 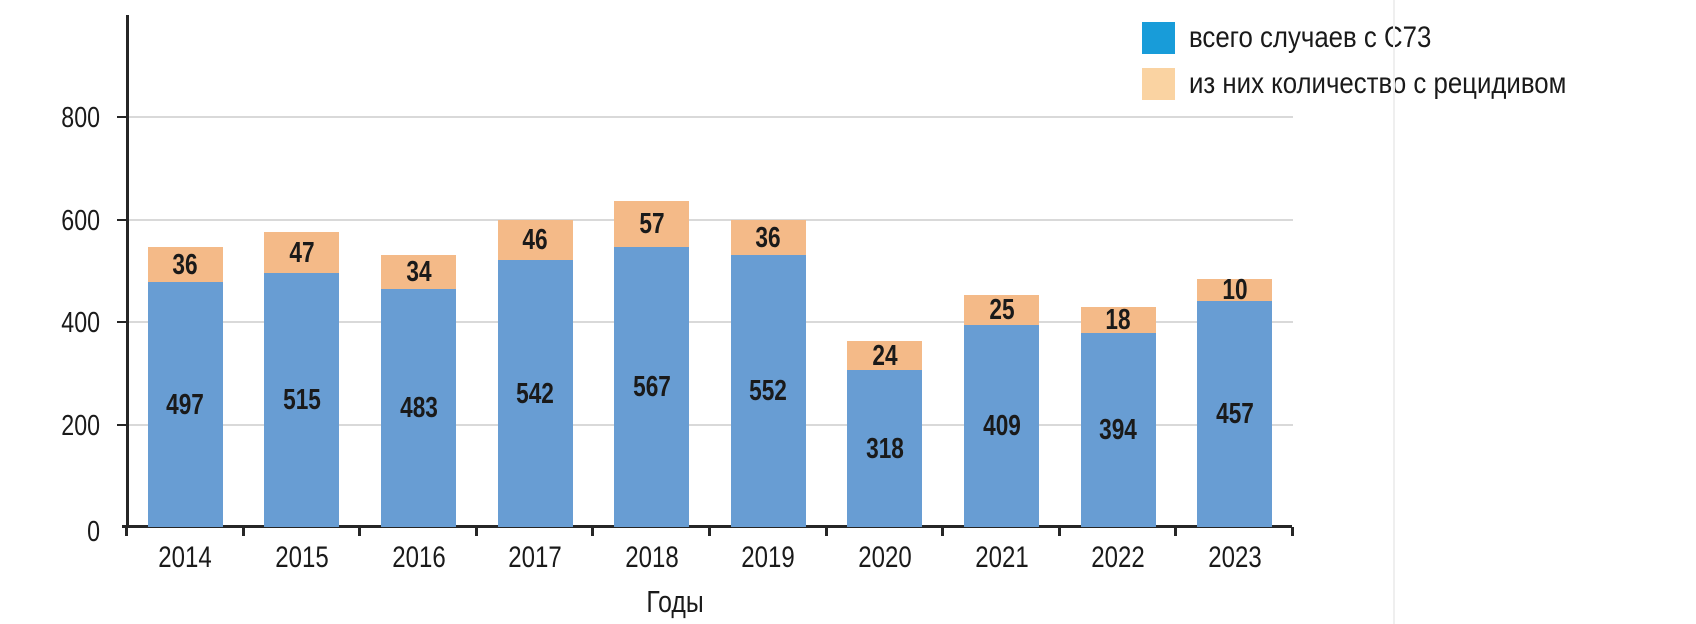 I want to click on x-tick-label-2018: 2018, so click(x=652, y=557).